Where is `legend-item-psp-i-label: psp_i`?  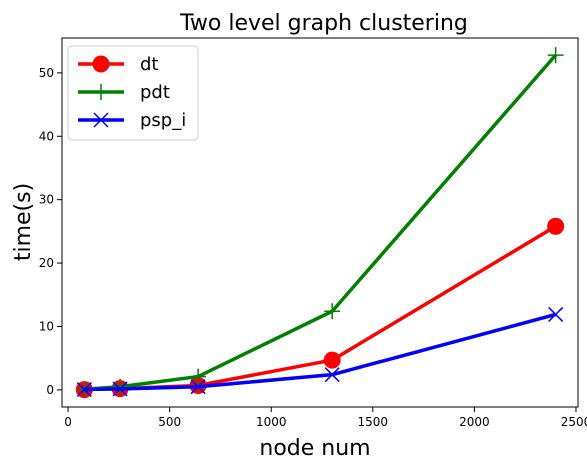
legend-item-psp-i-label: psp_i is located at coordinates (163, 120).